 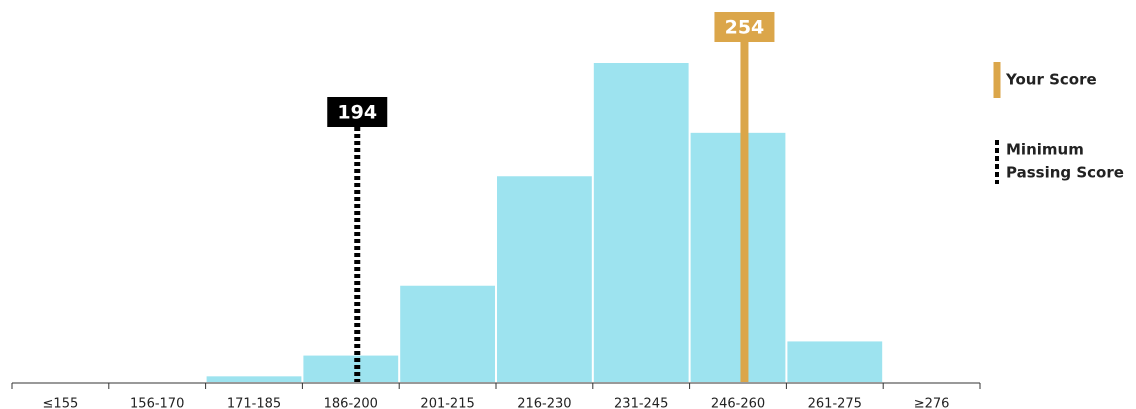 What do you see at coordinates (254, 403) in the screenshot?
I see `x-tick-label: 171-185` at bounding box center [254, 403].